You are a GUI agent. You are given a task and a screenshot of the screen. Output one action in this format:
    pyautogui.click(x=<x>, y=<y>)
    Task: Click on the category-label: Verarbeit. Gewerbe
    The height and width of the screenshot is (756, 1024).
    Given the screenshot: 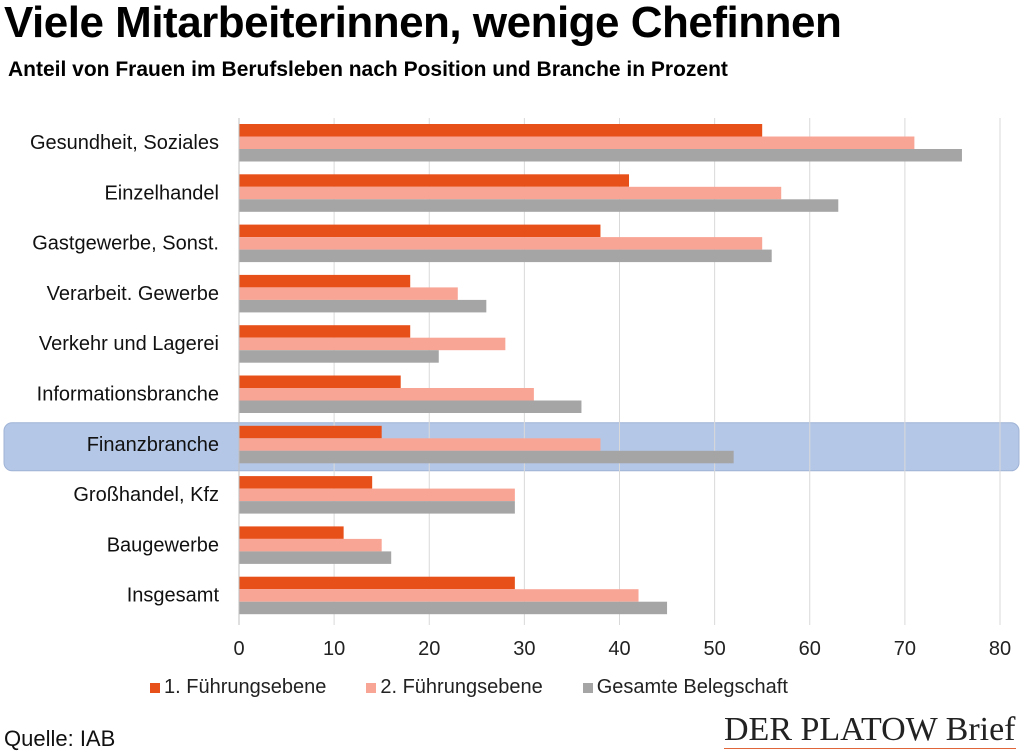 What is the action you would take?
    pyautogui.click(x=133, y=294)
    